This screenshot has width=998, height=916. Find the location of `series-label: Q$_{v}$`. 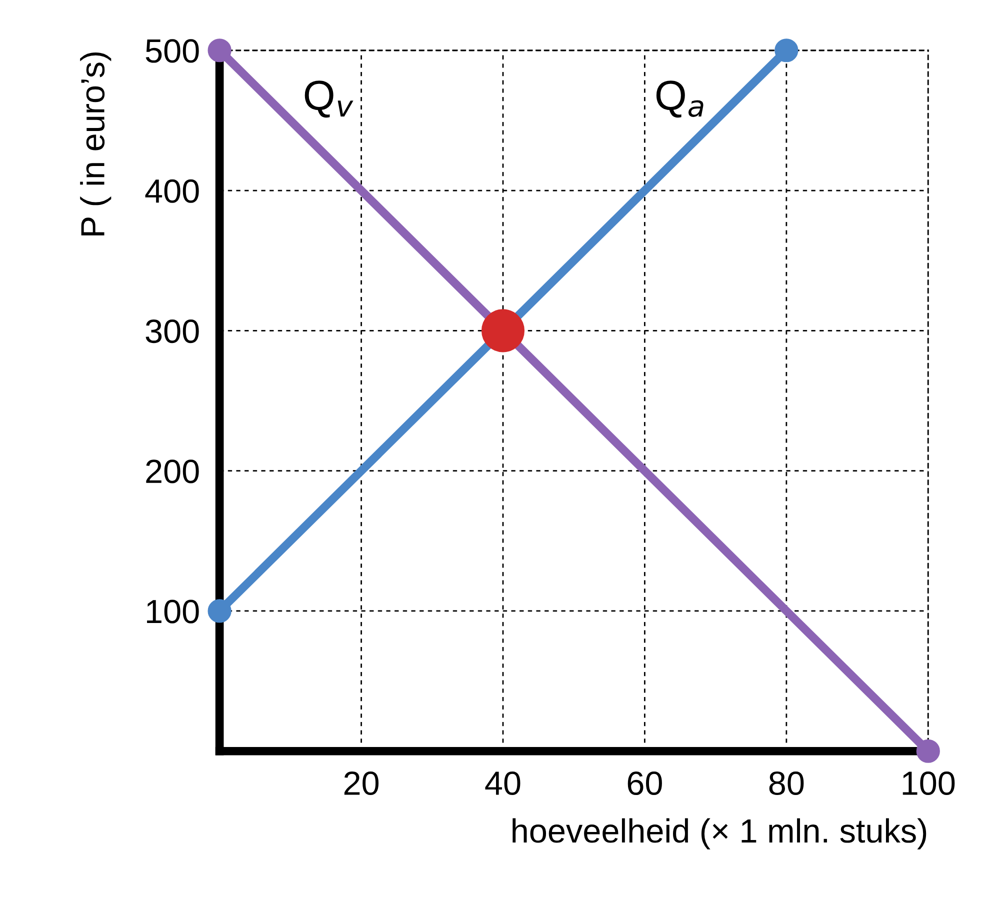

series-label: Q$_{v}$ is located at coordinates (329, 99).